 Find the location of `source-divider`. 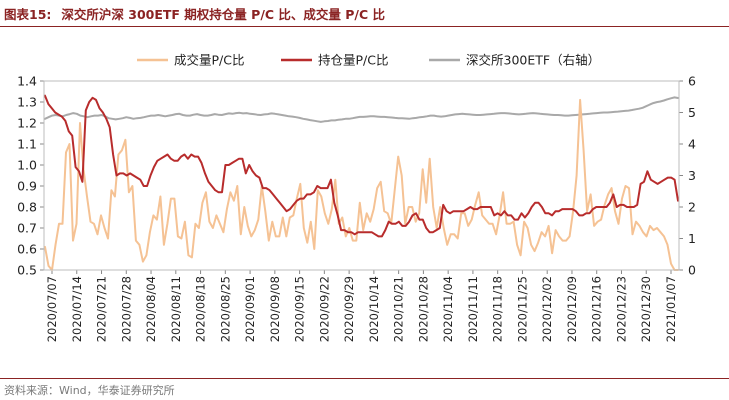

source-divider is located at coordinates (364, 378).